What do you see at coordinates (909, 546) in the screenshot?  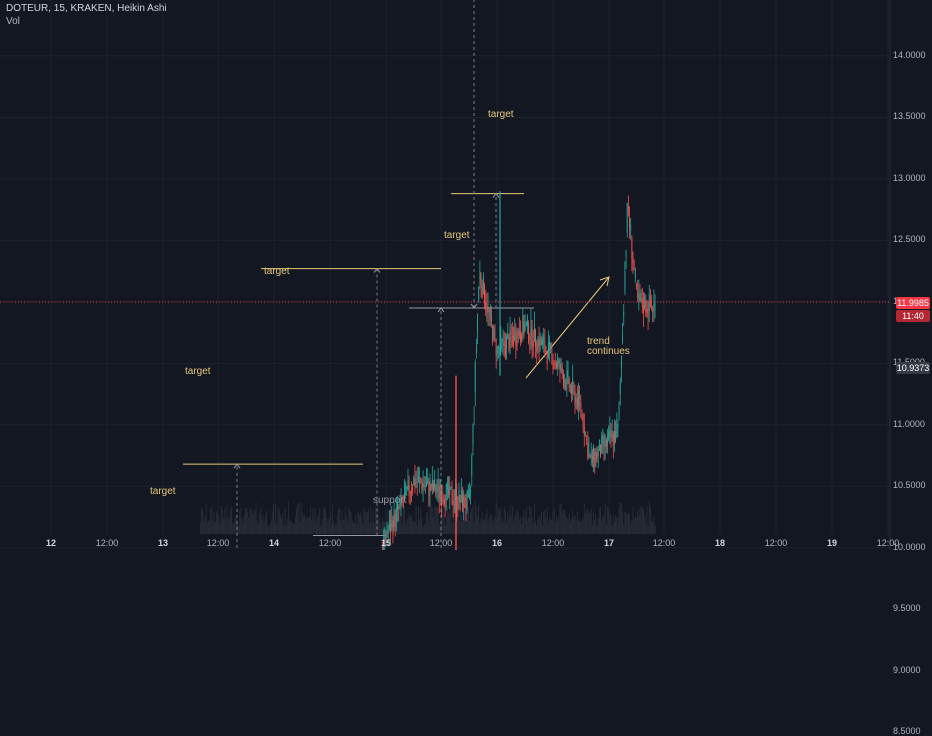 I see `price-tick-label: 10.0000` at bounding box center [909, 546].